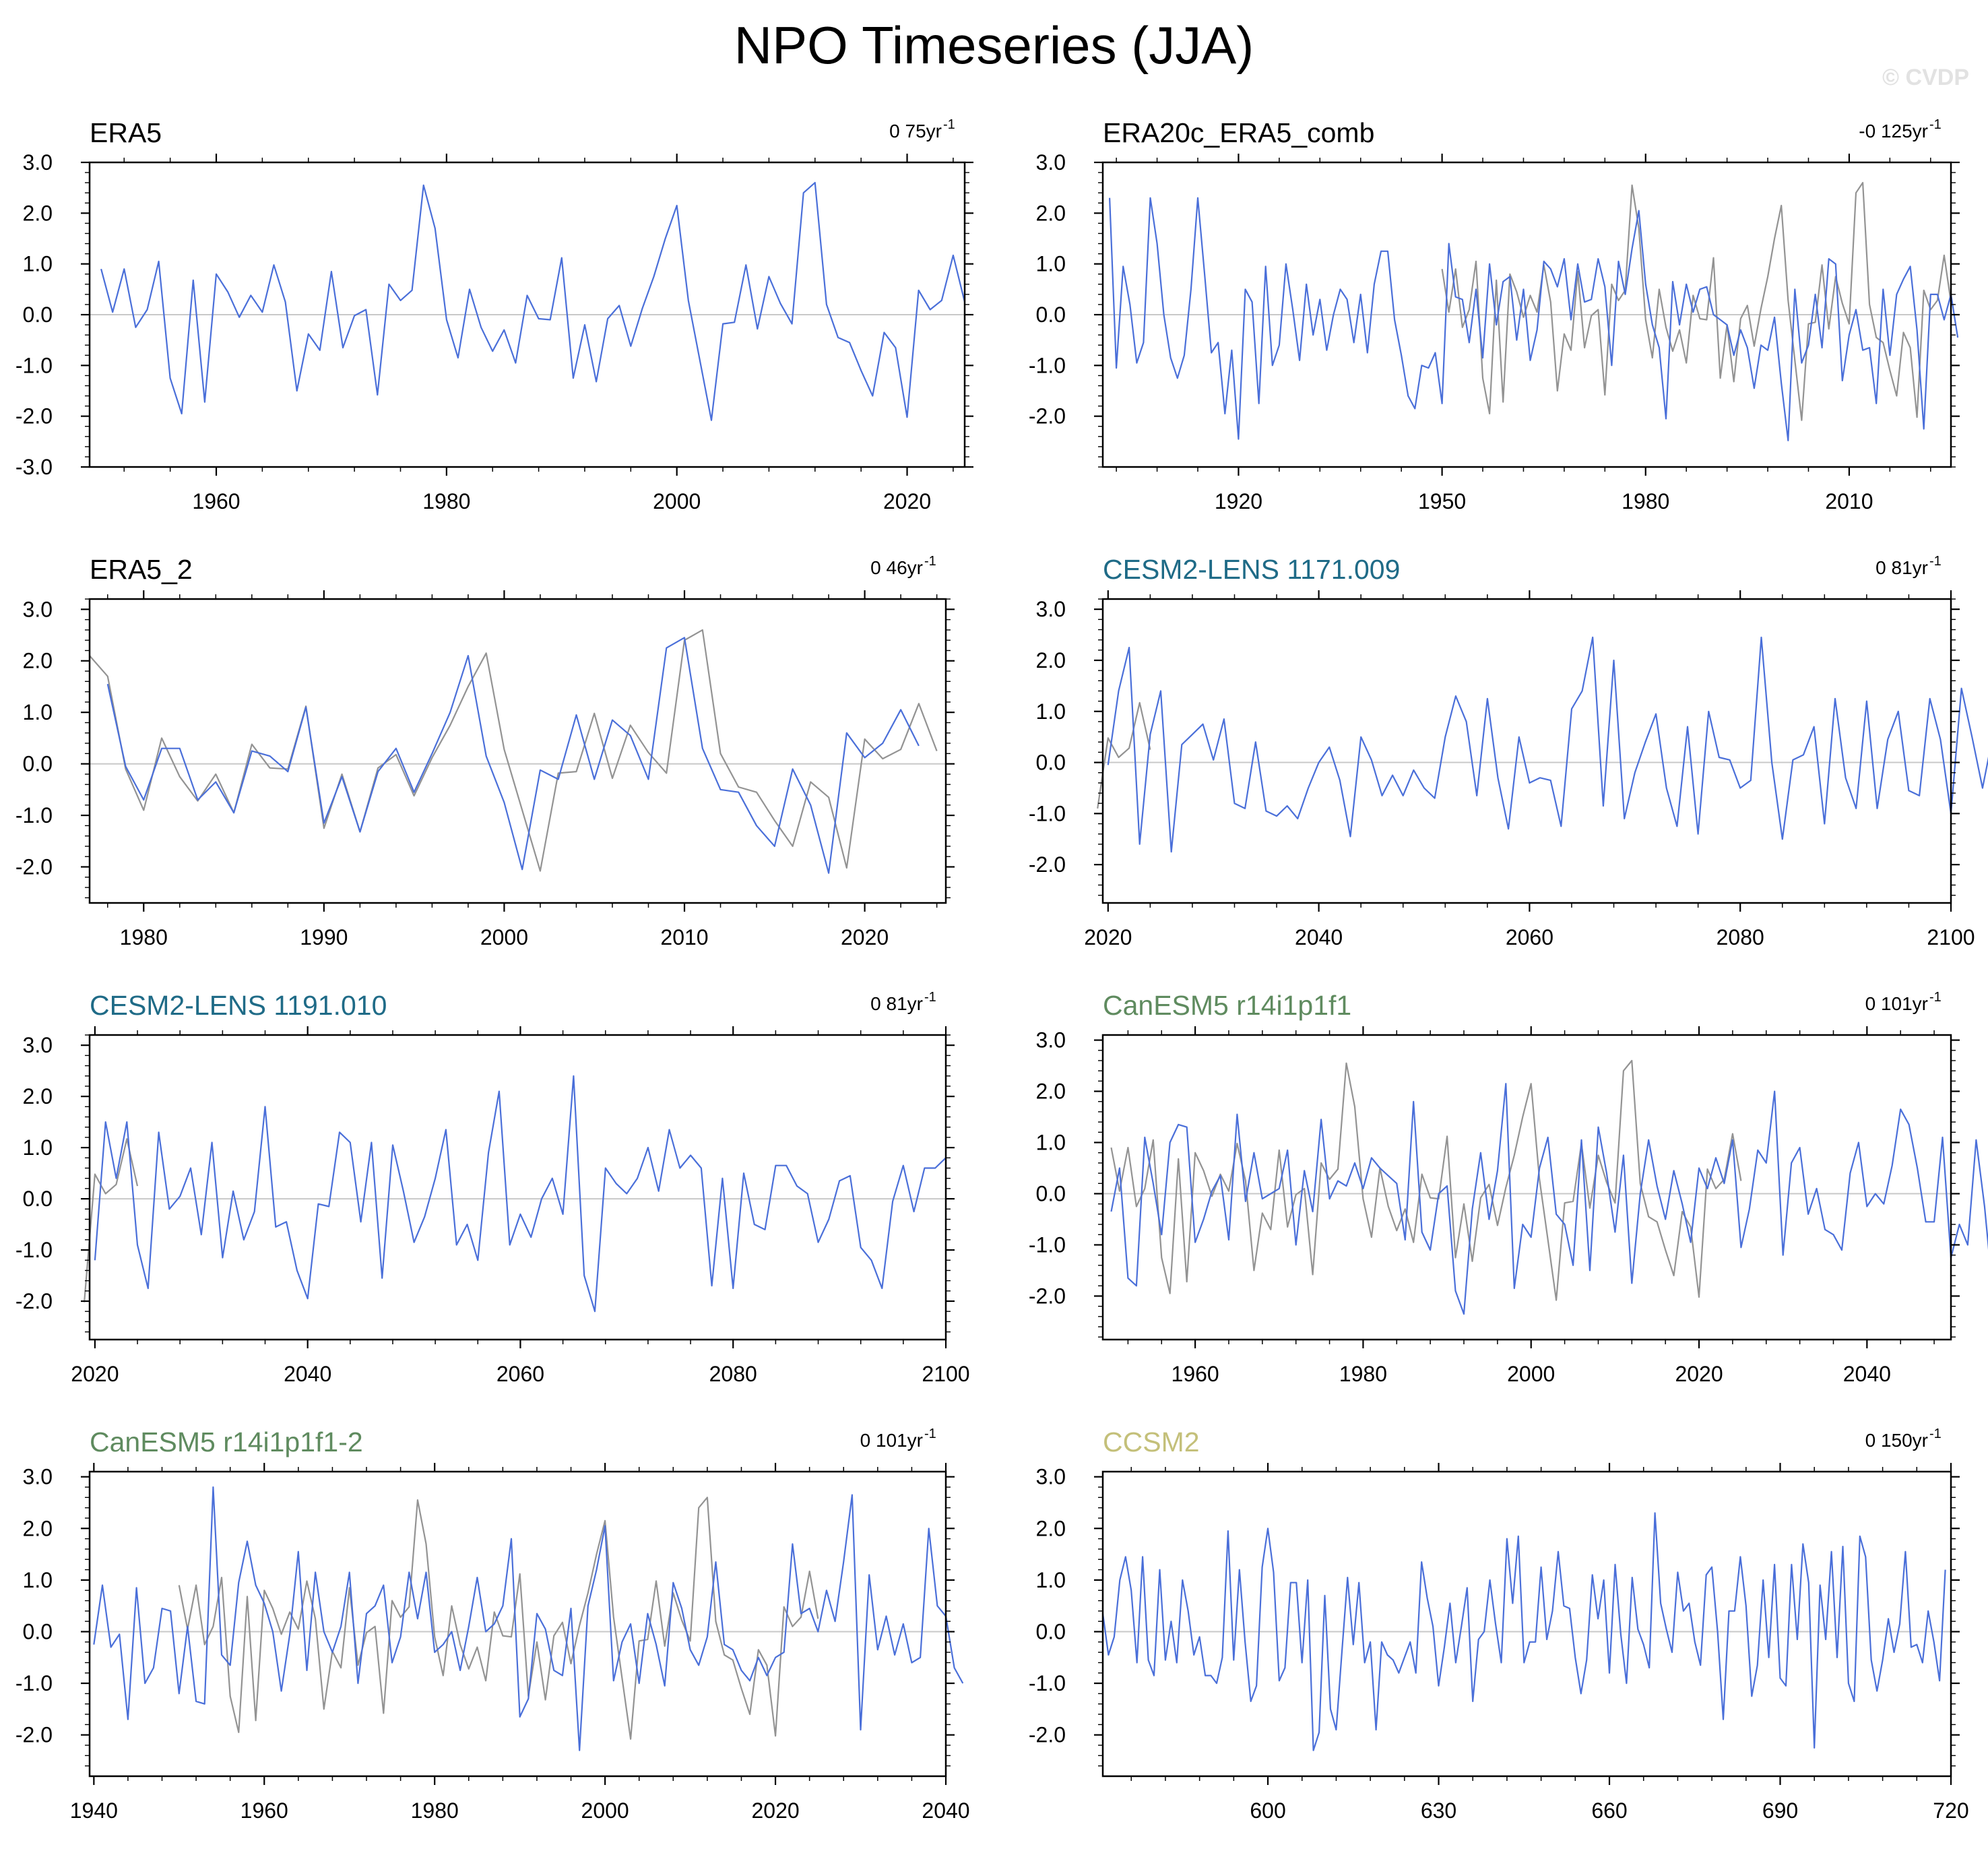 This screenshot has width=1988, height=1851. I want to click on trend-label: 0 150yr, so click(1897, 1441).